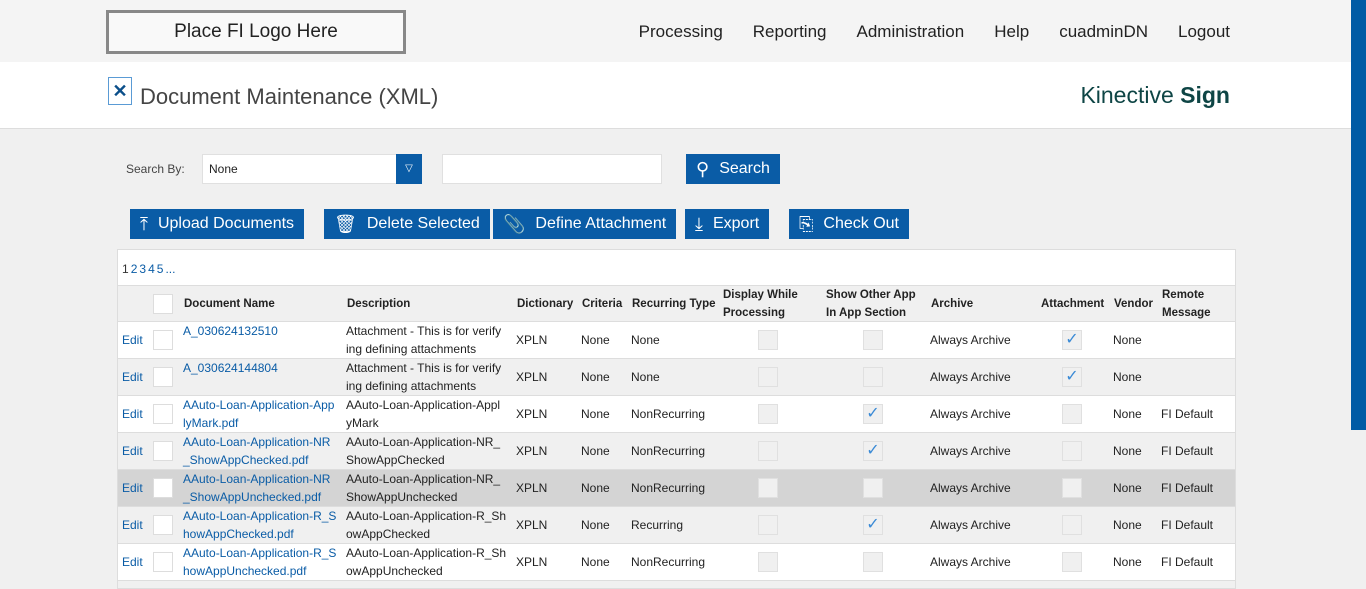 Image resolution: width=1366 pixels, height=589 pixels. Describe the element at coordinates (258, 414) in the screenshot. I see `document-name-link: AAuto-Loan-Application-App lyMark.pdf` at that location.